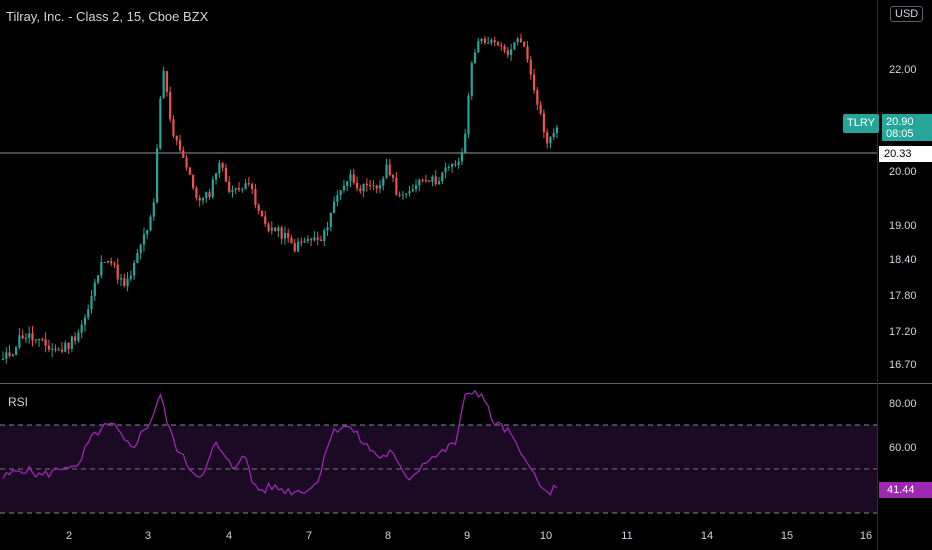 This screenshot has width=932, height=550. Describe the element at coordinates (546, 536) in the screenshot. I see `time-tick-label: 10` at that location.